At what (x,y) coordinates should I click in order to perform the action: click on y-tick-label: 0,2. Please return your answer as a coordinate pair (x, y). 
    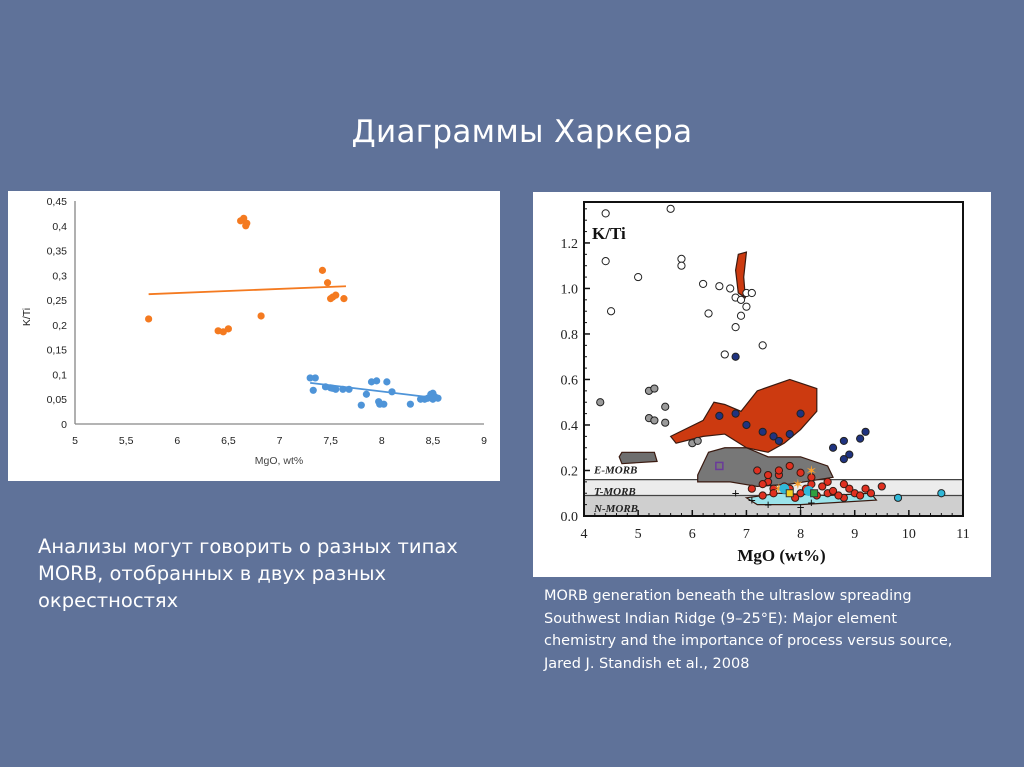
    Looking at the image, I should click on (59, 326).